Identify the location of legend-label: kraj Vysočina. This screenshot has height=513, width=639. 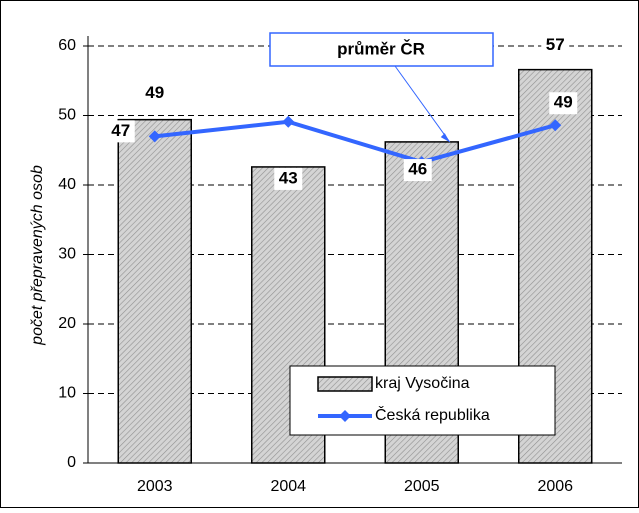
(422, 383).